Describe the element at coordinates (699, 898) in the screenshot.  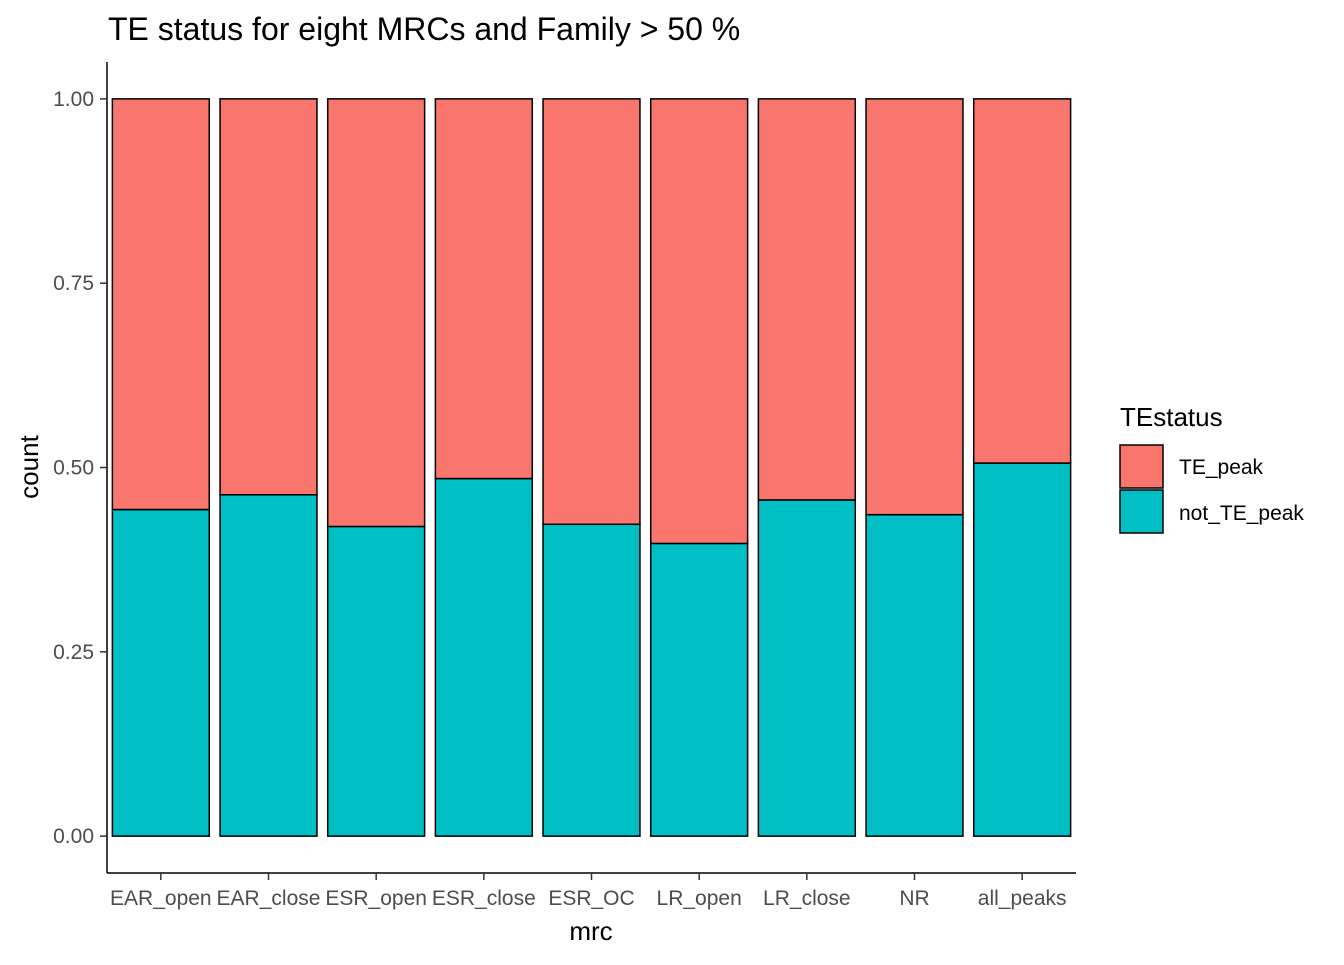
I see `x-tick-label-lr-open: LR_open` at that location.